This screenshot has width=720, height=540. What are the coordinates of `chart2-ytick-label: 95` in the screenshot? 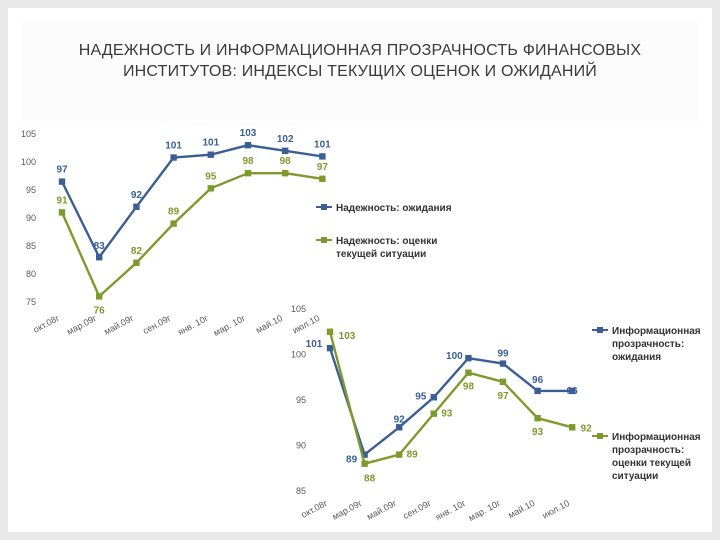 It's located at (301, 400).